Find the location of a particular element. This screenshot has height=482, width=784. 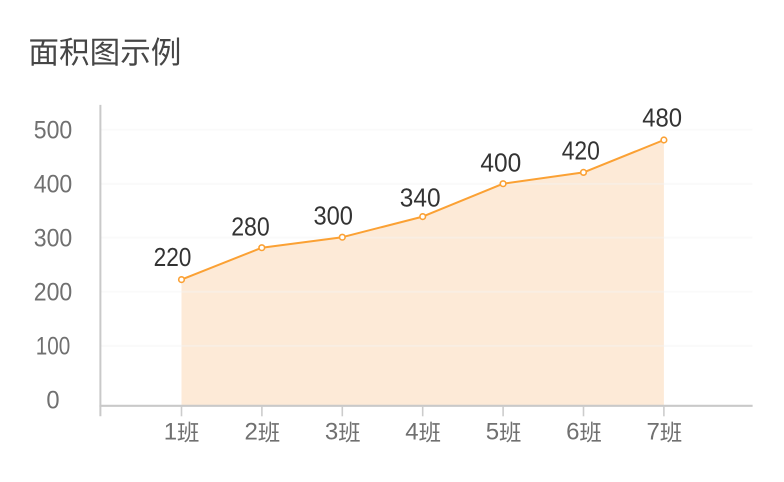

svg-text: 500 is located at coordinates (53, 131).